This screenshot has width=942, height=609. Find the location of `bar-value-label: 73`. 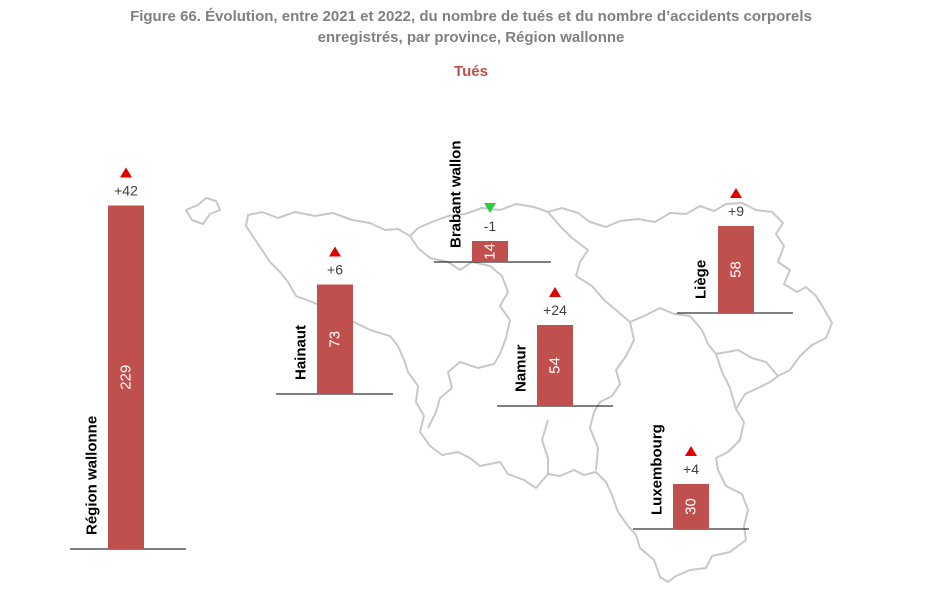

bar-value-label: 73 is located at coordinates (335, 339).